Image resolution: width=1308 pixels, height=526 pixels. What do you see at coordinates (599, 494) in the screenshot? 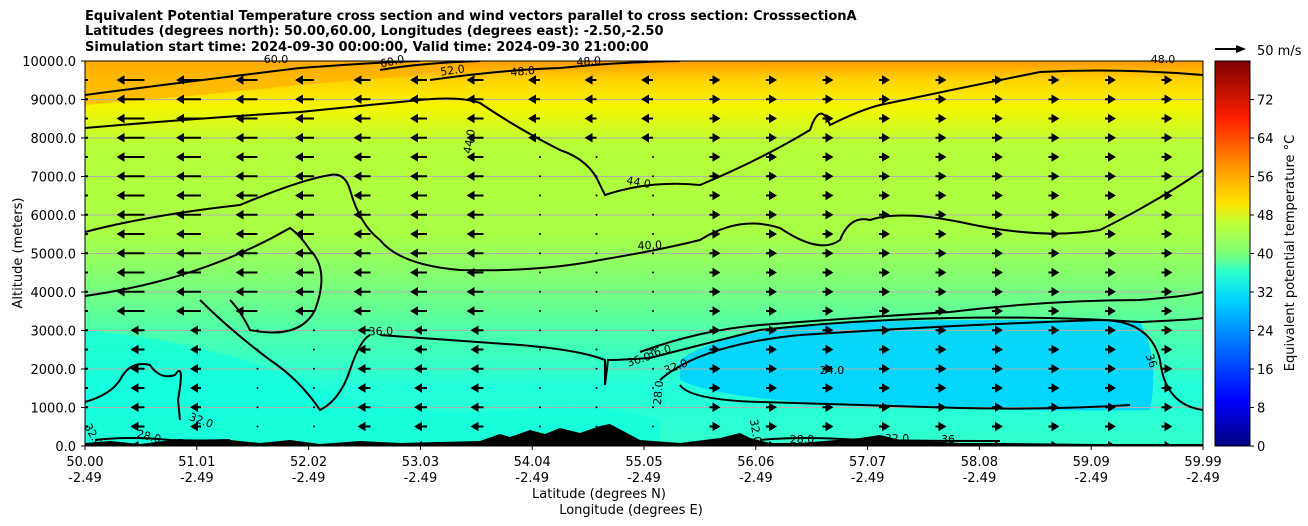
I see `x-axis-label-latitude: Latitude (degrees N)` at bounding box center [599, 494].